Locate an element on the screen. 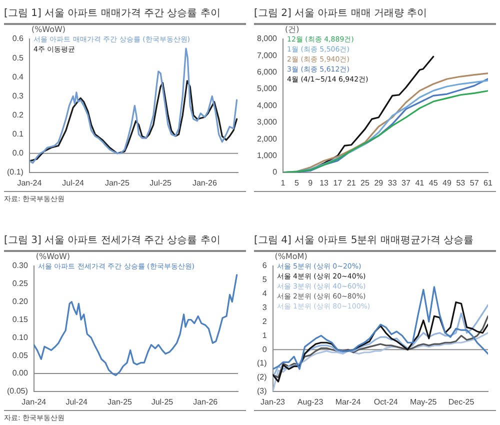 This screenshot has width=500, height=425. x-tick-label: May-25 is located at coordinates (424, 401).